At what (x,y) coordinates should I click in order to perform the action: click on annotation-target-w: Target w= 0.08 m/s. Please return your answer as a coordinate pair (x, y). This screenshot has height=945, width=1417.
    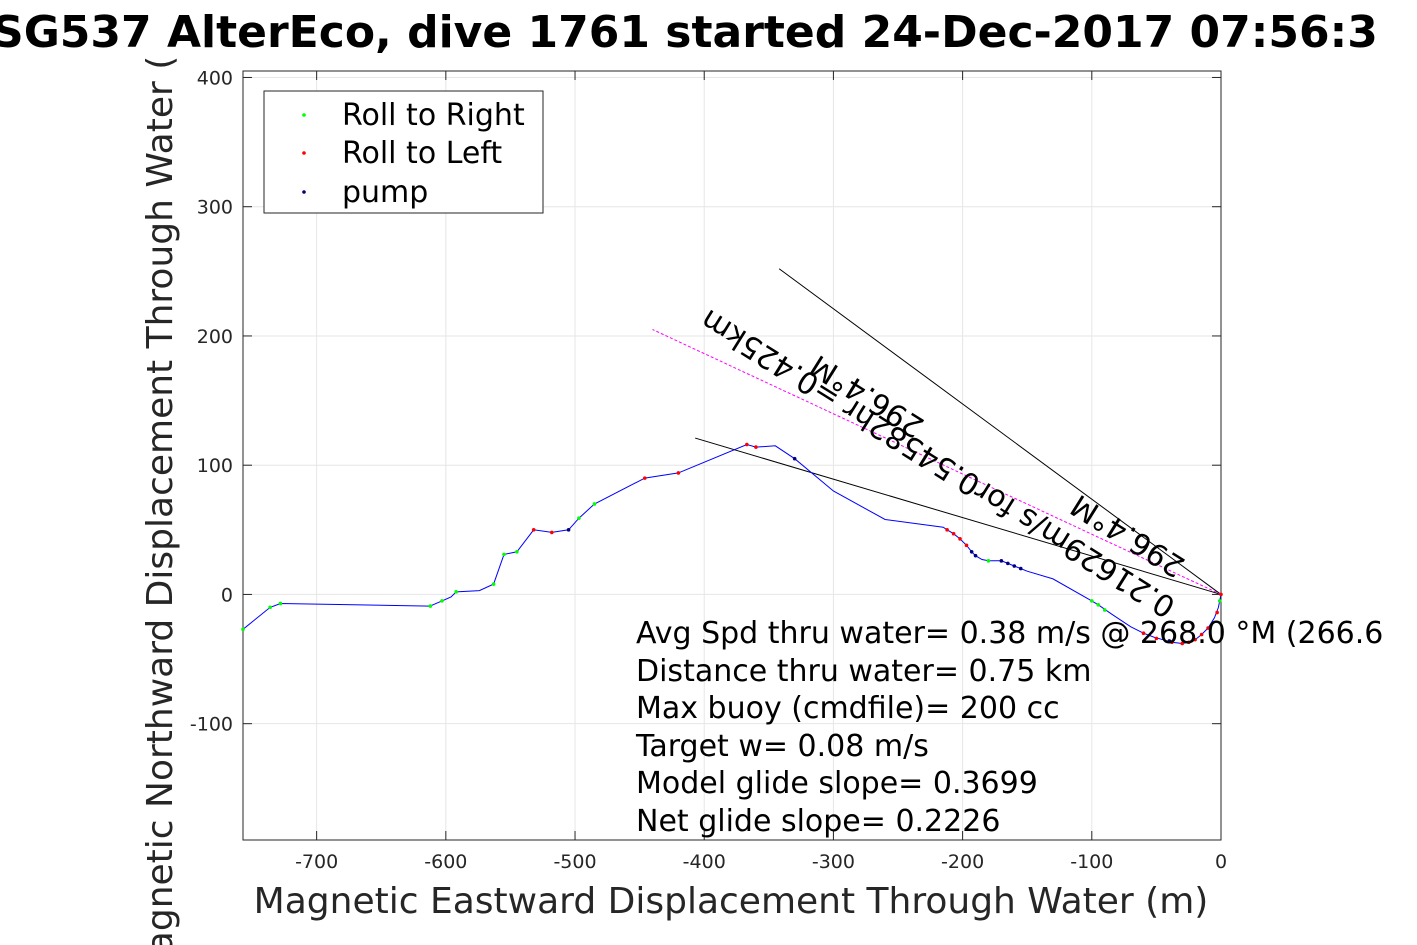
    Looking at the image, I should click on (782, 746).